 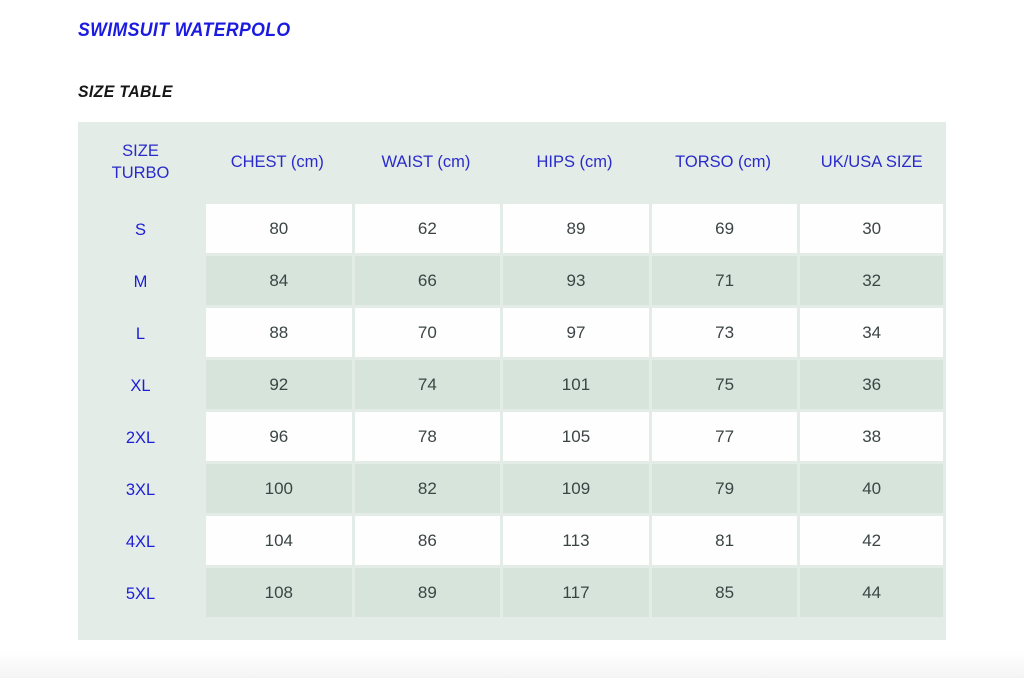 What do you see at coordinates (277, 542) in the screenshot?
I see `cell-chest: 104` at bounding box center [277, 542].